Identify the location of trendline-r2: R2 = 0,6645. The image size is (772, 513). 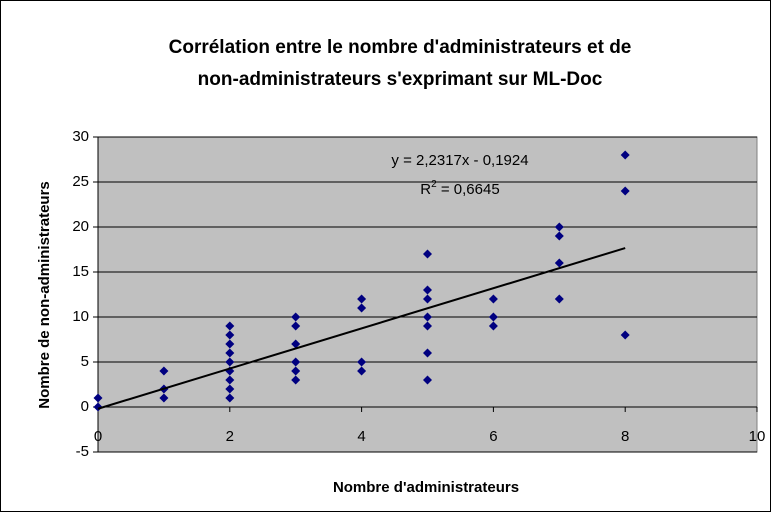
(459, 188).